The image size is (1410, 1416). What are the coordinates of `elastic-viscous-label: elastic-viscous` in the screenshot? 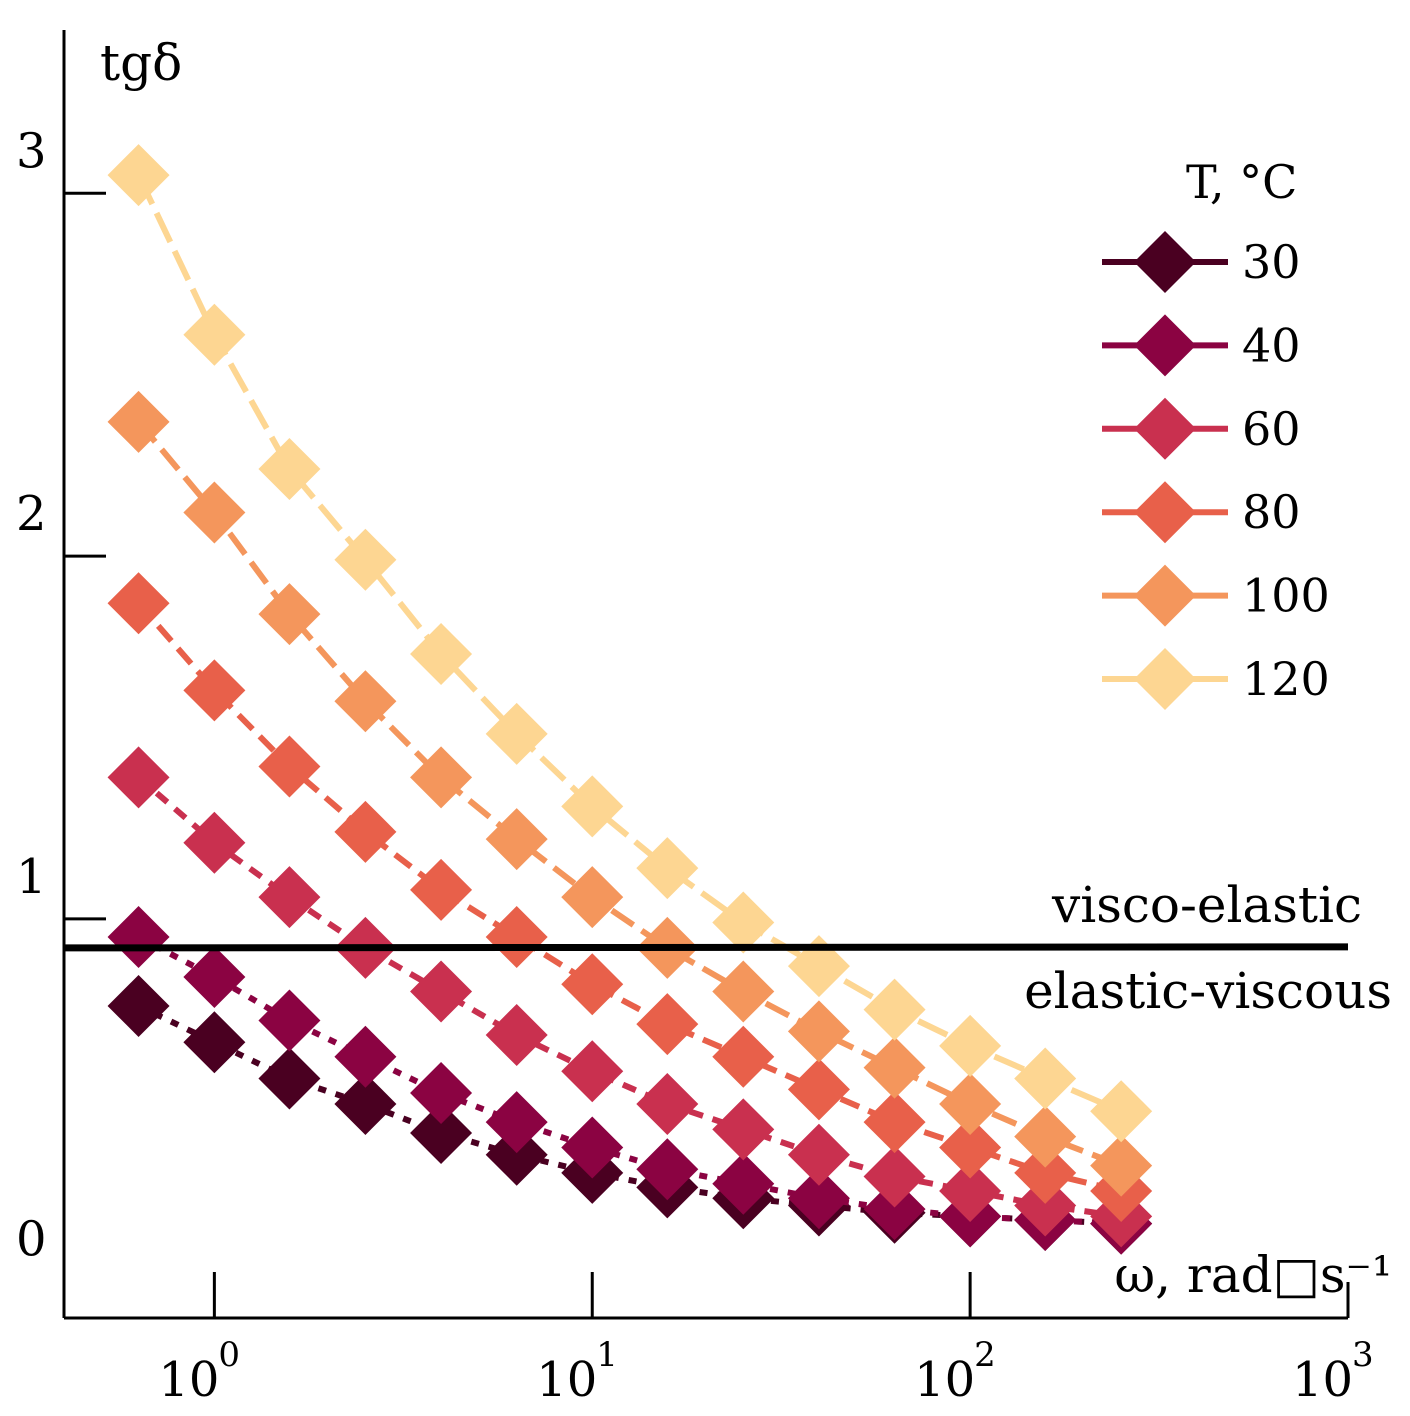 It's located at (1208, 991).